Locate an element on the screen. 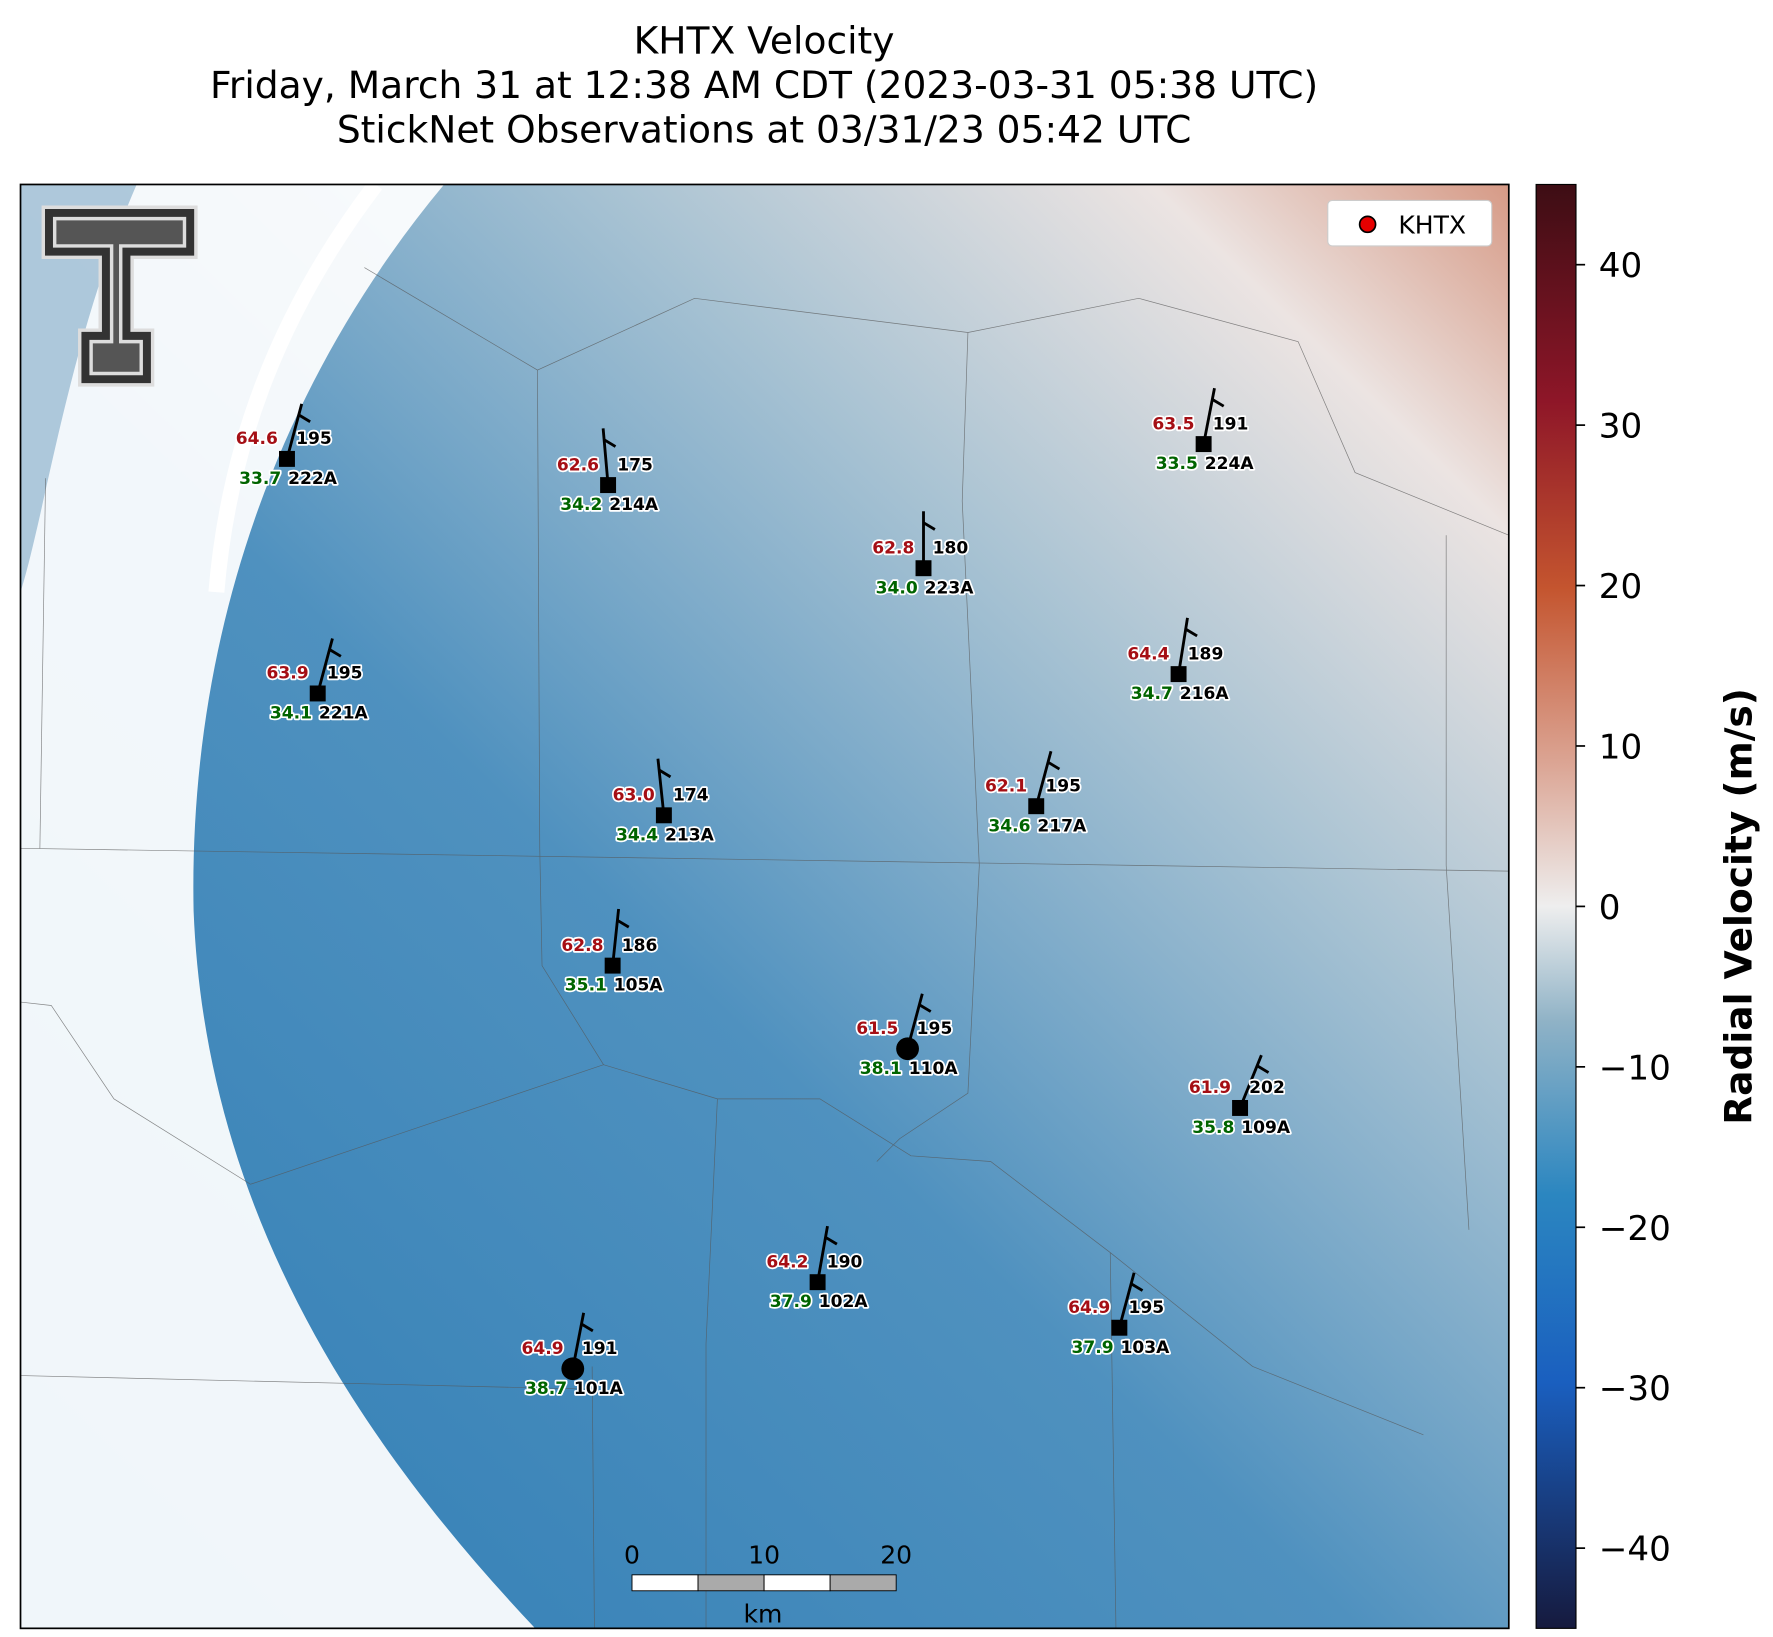  wind-direction: 190 is located at coordinates (845, 1262).